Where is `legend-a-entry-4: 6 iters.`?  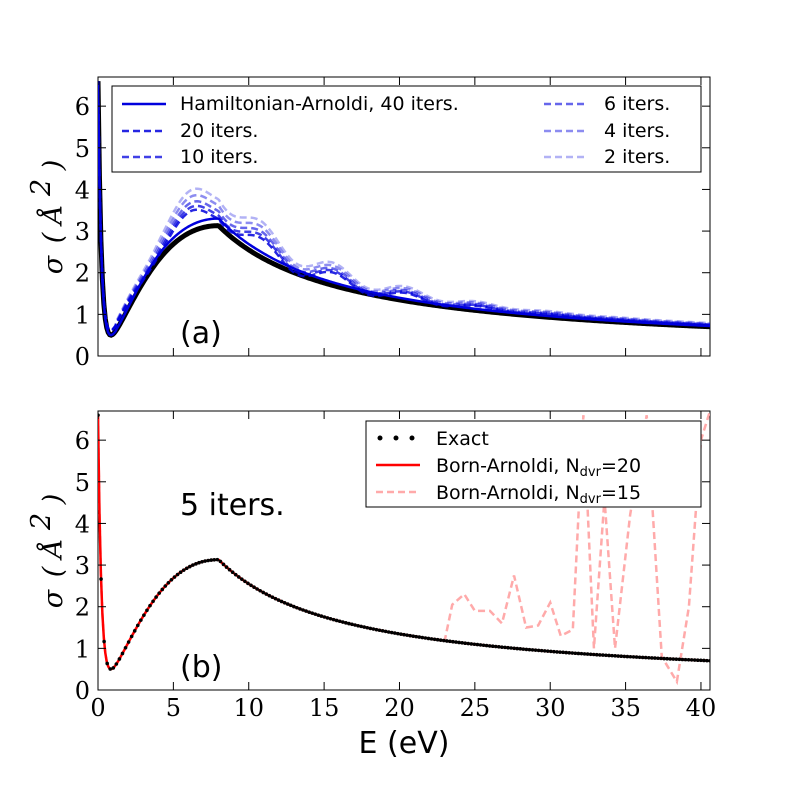 legend-a-entry-4: 6 iters. is located at coordinates (637, 104).